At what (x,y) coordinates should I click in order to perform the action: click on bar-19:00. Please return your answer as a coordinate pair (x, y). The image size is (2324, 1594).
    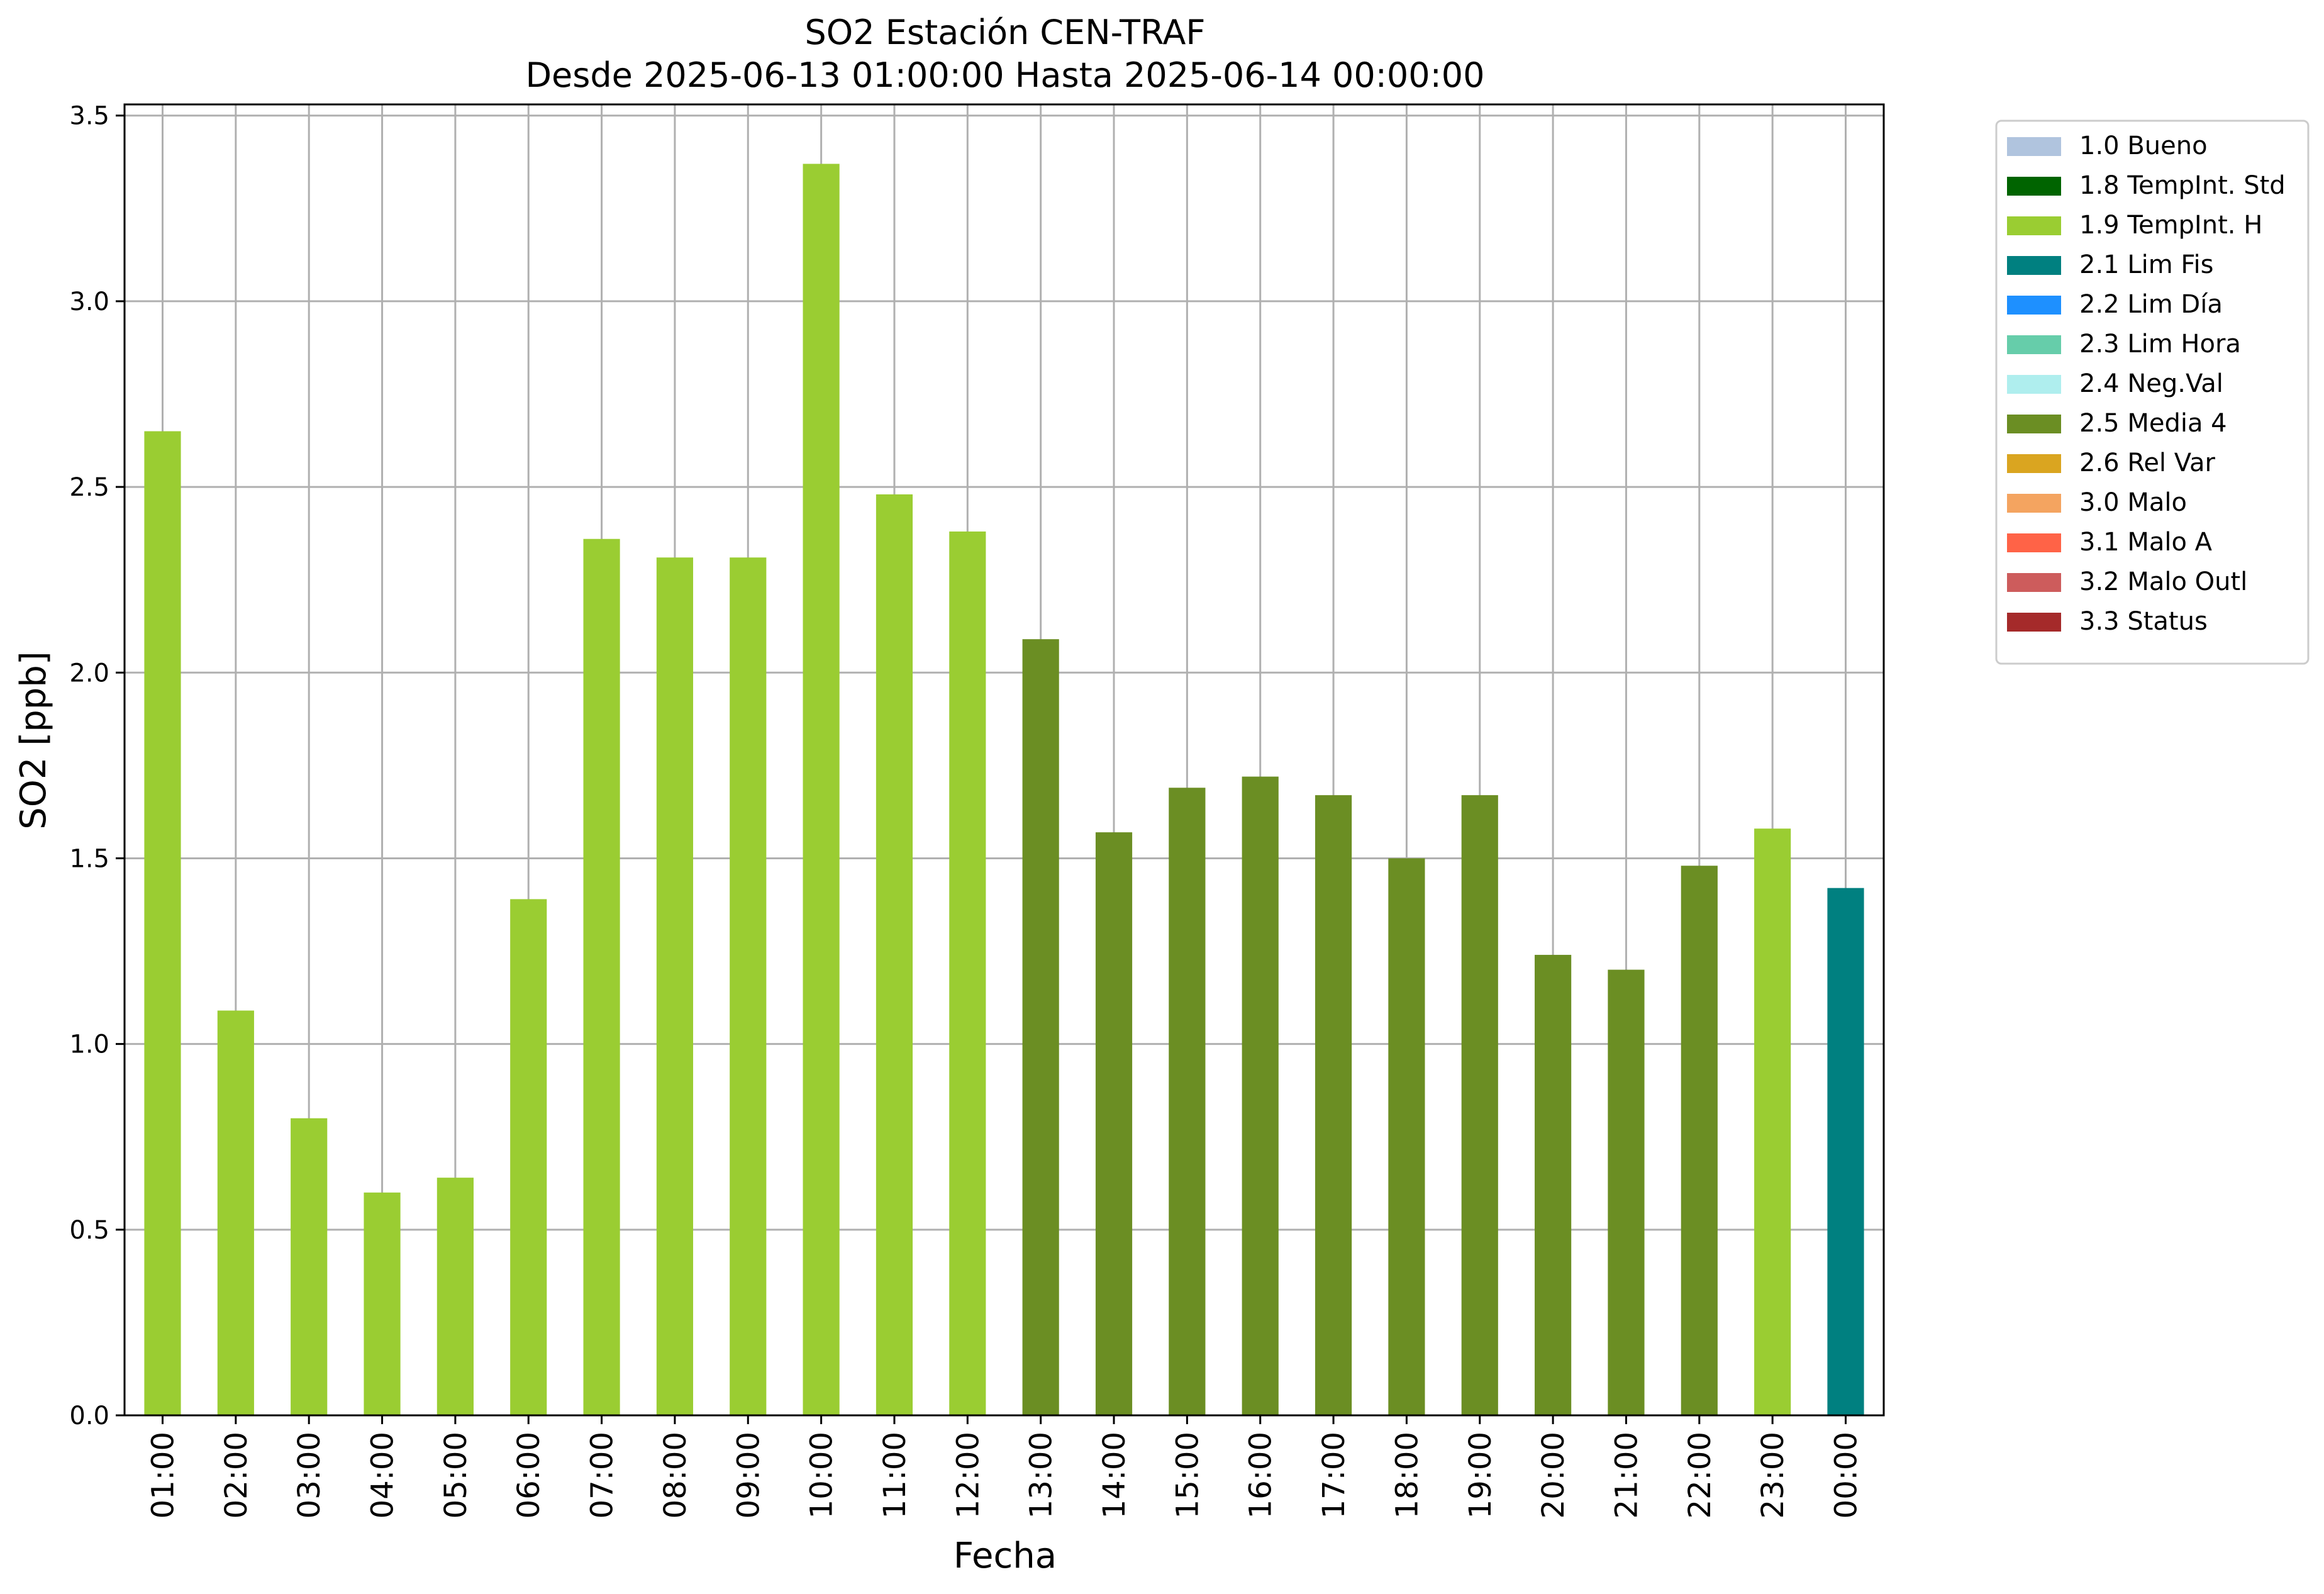
    Looking at the image, I should click on (1479, 1105).